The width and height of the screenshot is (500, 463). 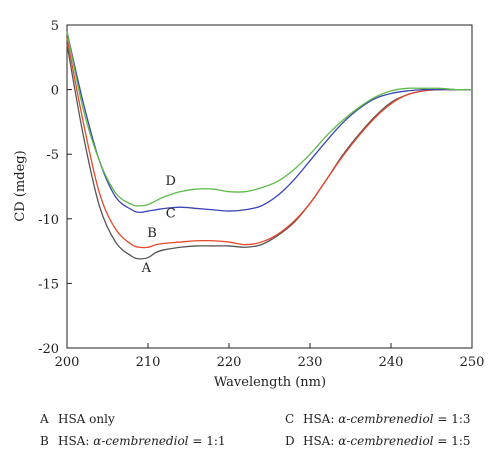 I want to click on legend-item-b: B HSA: α-cembrenediol = 1:1, so click(x=133, y=441).